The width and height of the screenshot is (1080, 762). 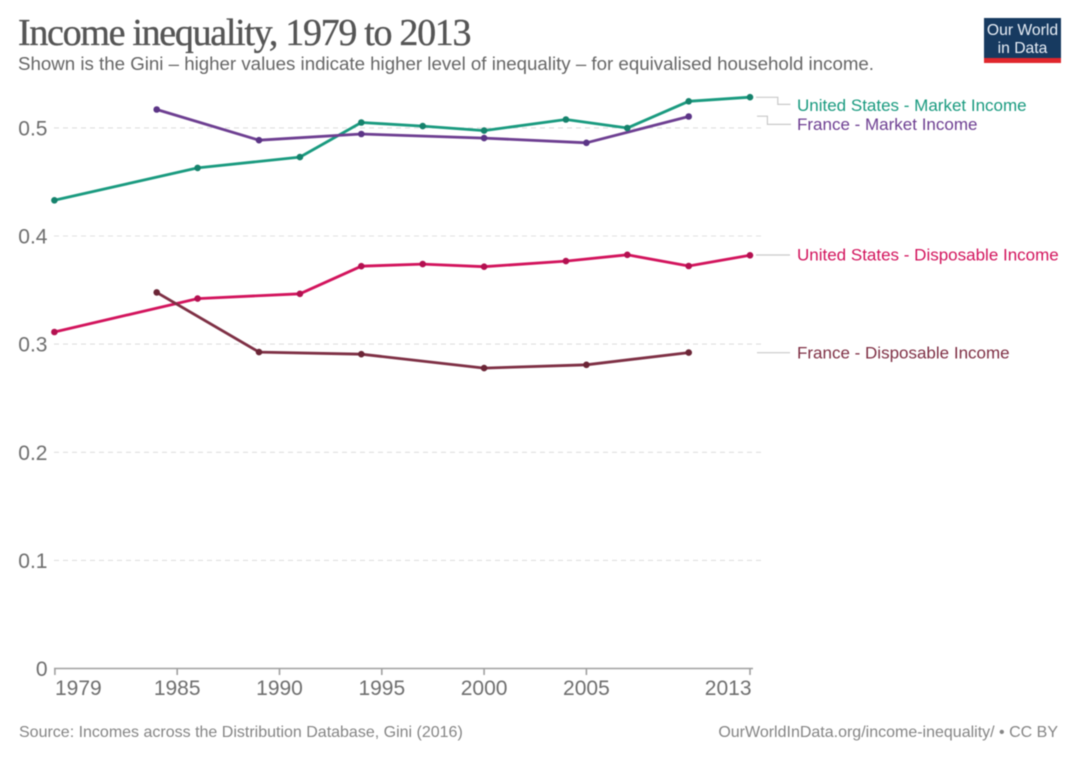 I want to click on svg-text: 0.3, so click(x=32, y=345).